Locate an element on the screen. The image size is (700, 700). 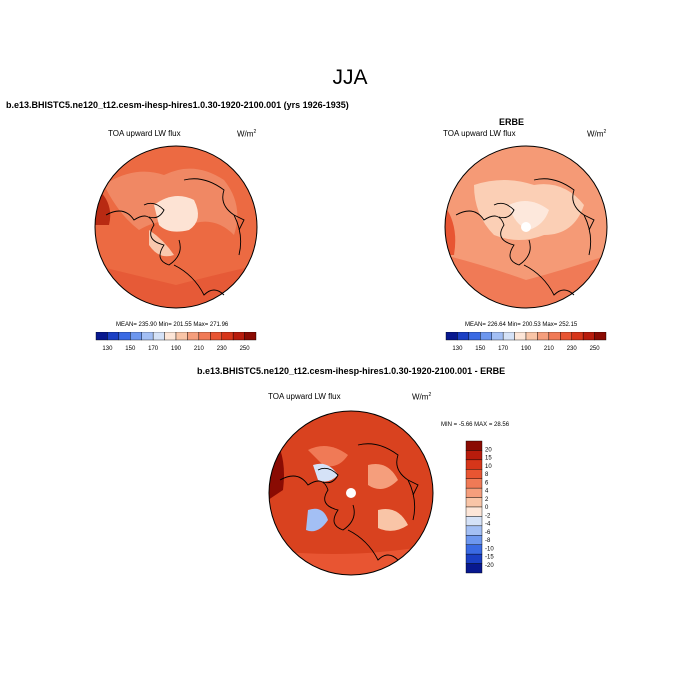
colorbar-tick-label: -20 is located at coordinates (489, 566).